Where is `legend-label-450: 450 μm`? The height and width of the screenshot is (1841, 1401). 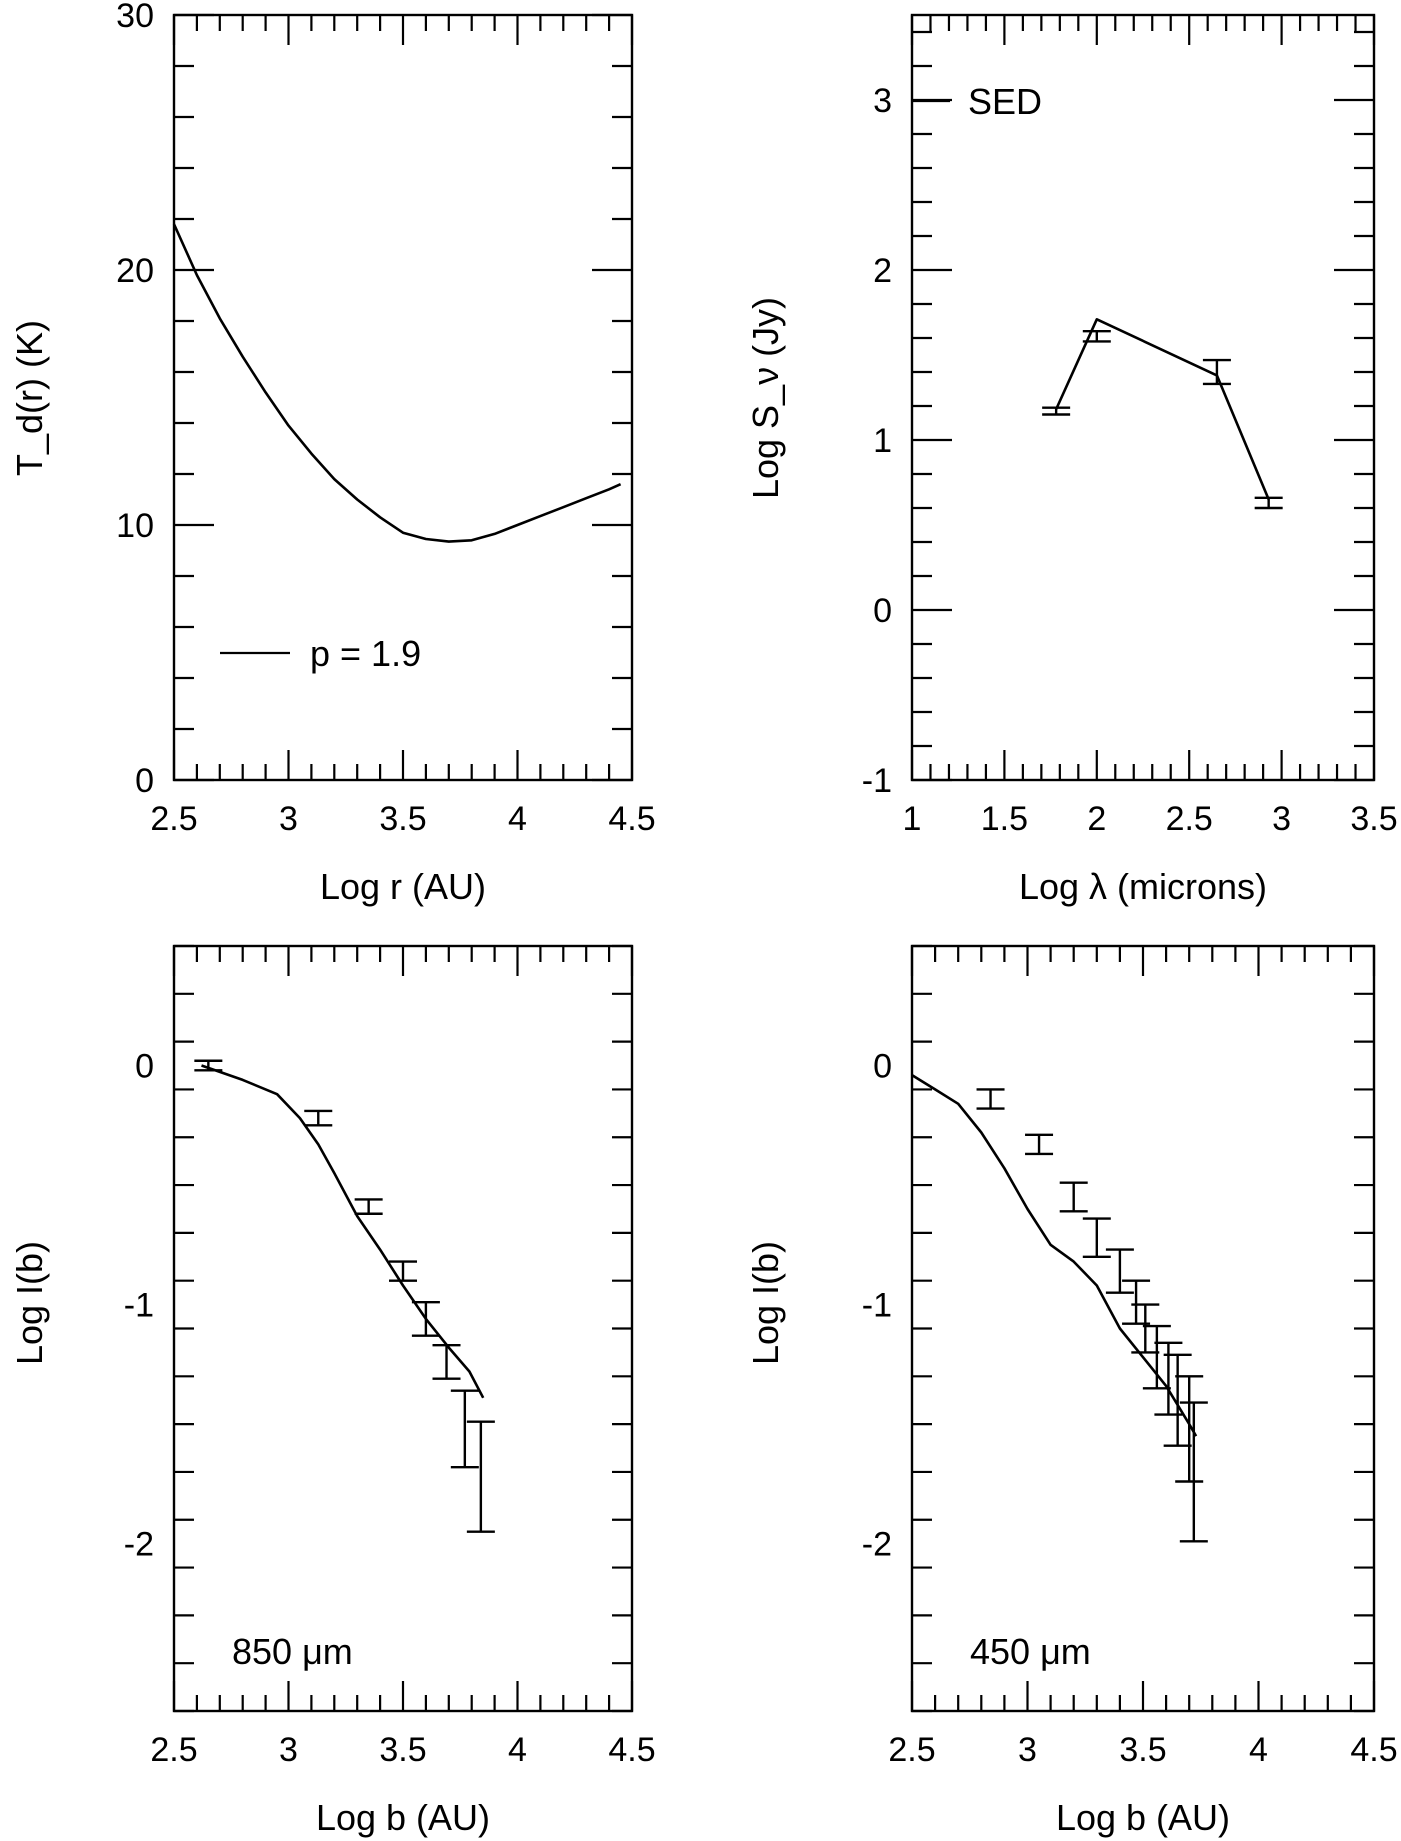 legend-label-450: 450 μm is located at coordinates (1030, 1651).